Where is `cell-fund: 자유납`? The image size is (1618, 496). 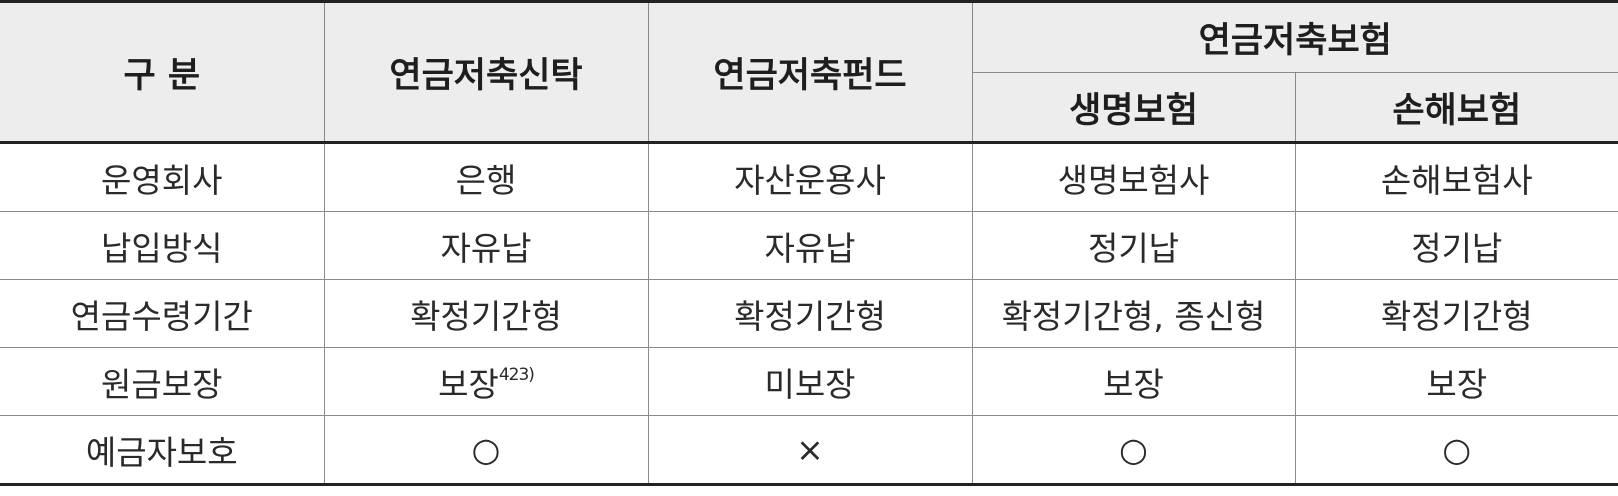
cell-fund: 자유납 is located at coordinates (810, 245).